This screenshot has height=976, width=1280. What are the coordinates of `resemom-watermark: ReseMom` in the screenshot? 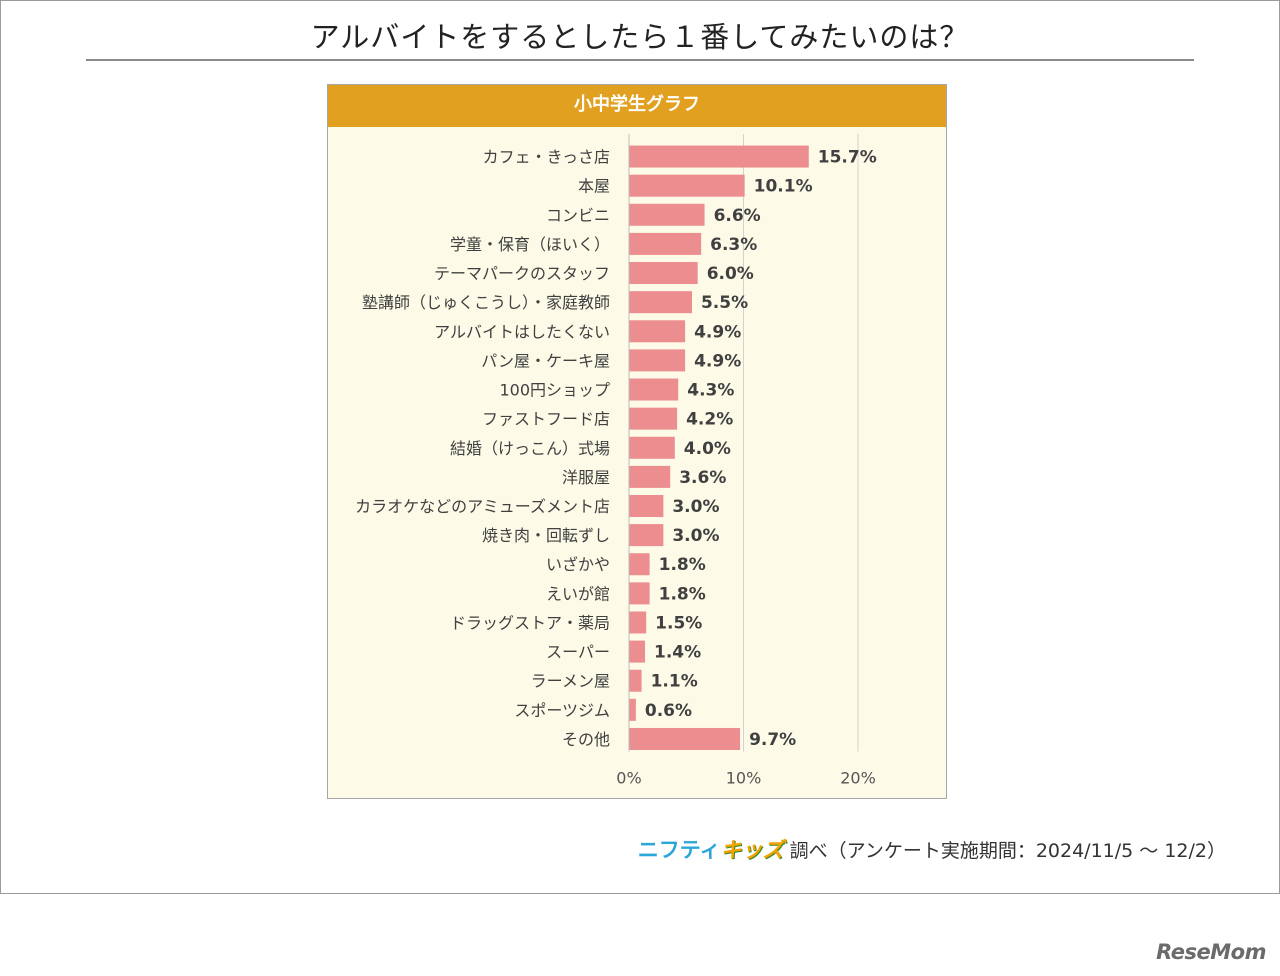 It's located at (1211, 952).